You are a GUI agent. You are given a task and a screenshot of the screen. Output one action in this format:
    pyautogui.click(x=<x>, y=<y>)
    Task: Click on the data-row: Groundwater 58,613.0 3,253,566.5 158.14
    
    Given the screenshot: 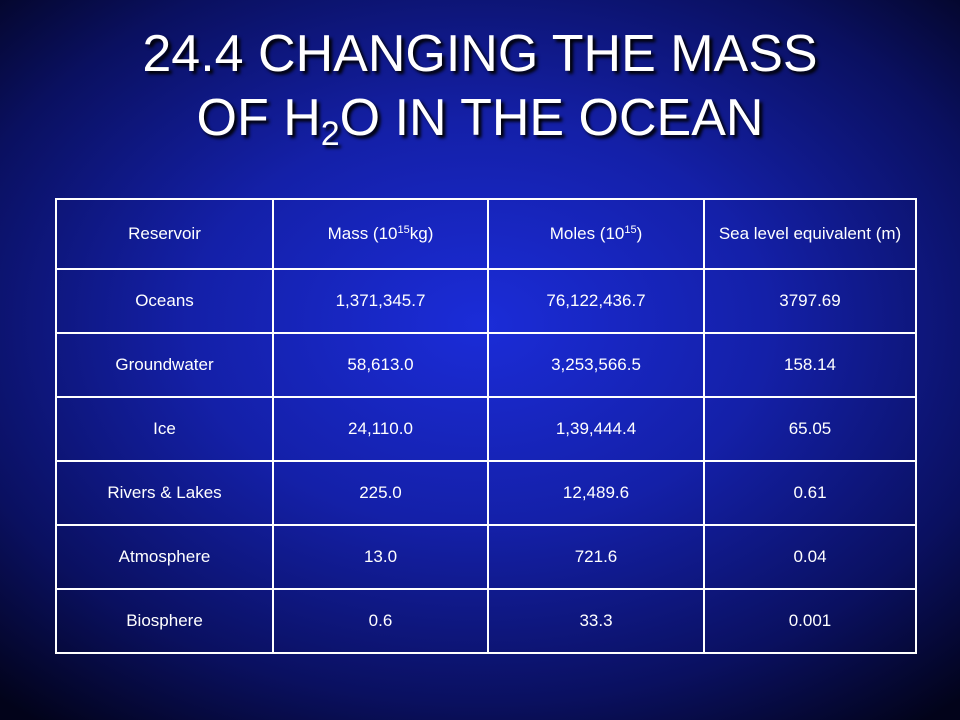 What is the action you would take?
    pyautogui.click(x=486, y=365)
    